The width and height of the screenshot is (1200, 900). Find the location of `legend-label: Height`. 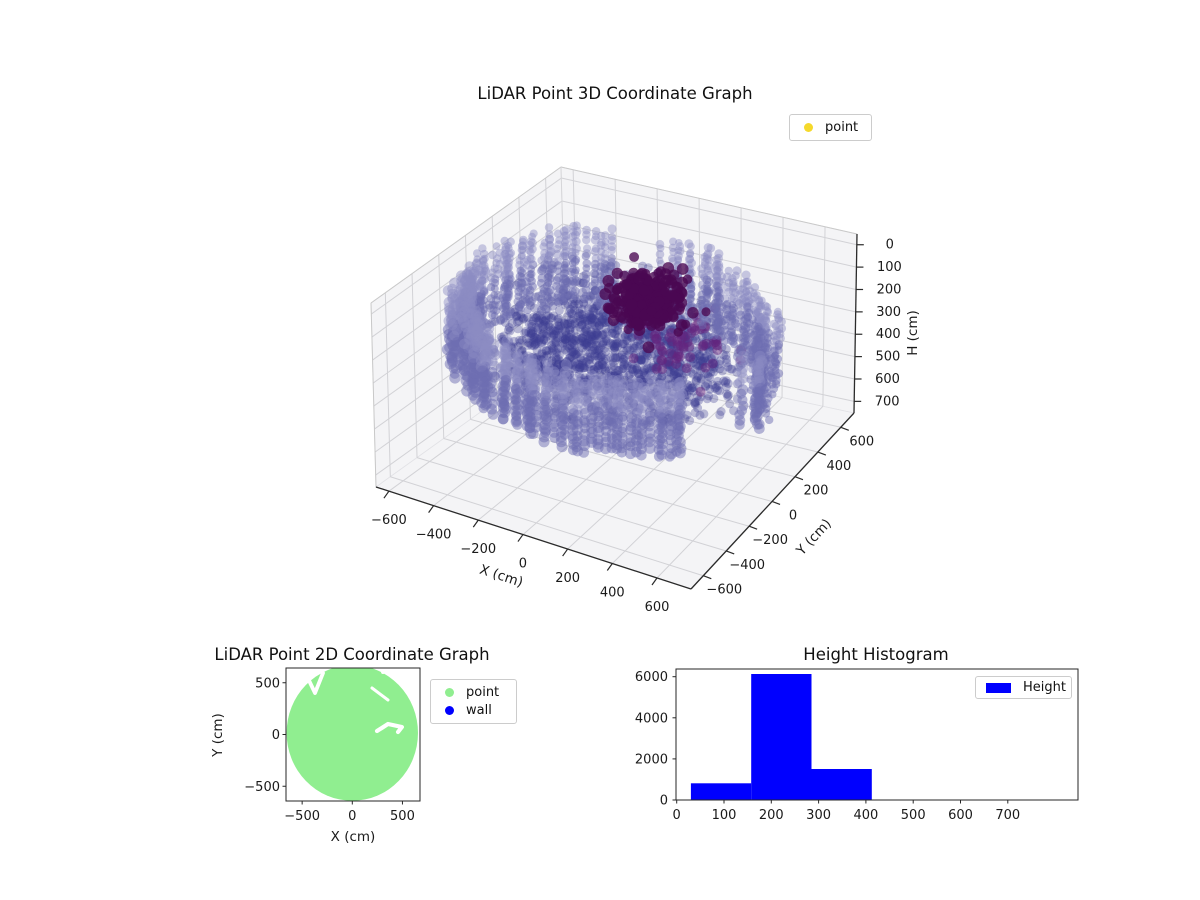

legend-label: Height is located at coordinates (1044, 687).